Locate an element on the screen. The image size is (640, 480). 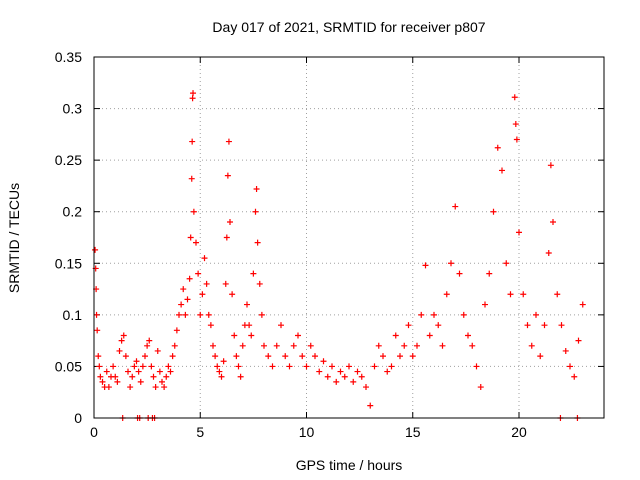
y-tick-label: 0.25 is located at coordinates (68, 160).